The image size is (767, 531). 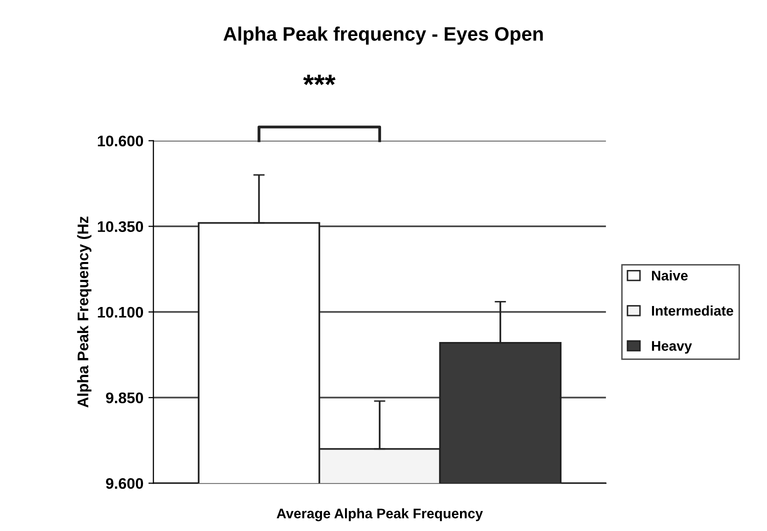 I want to click on chart-title: Alpha Peak frequency - Eyes Open, so click(x=383, y=35).